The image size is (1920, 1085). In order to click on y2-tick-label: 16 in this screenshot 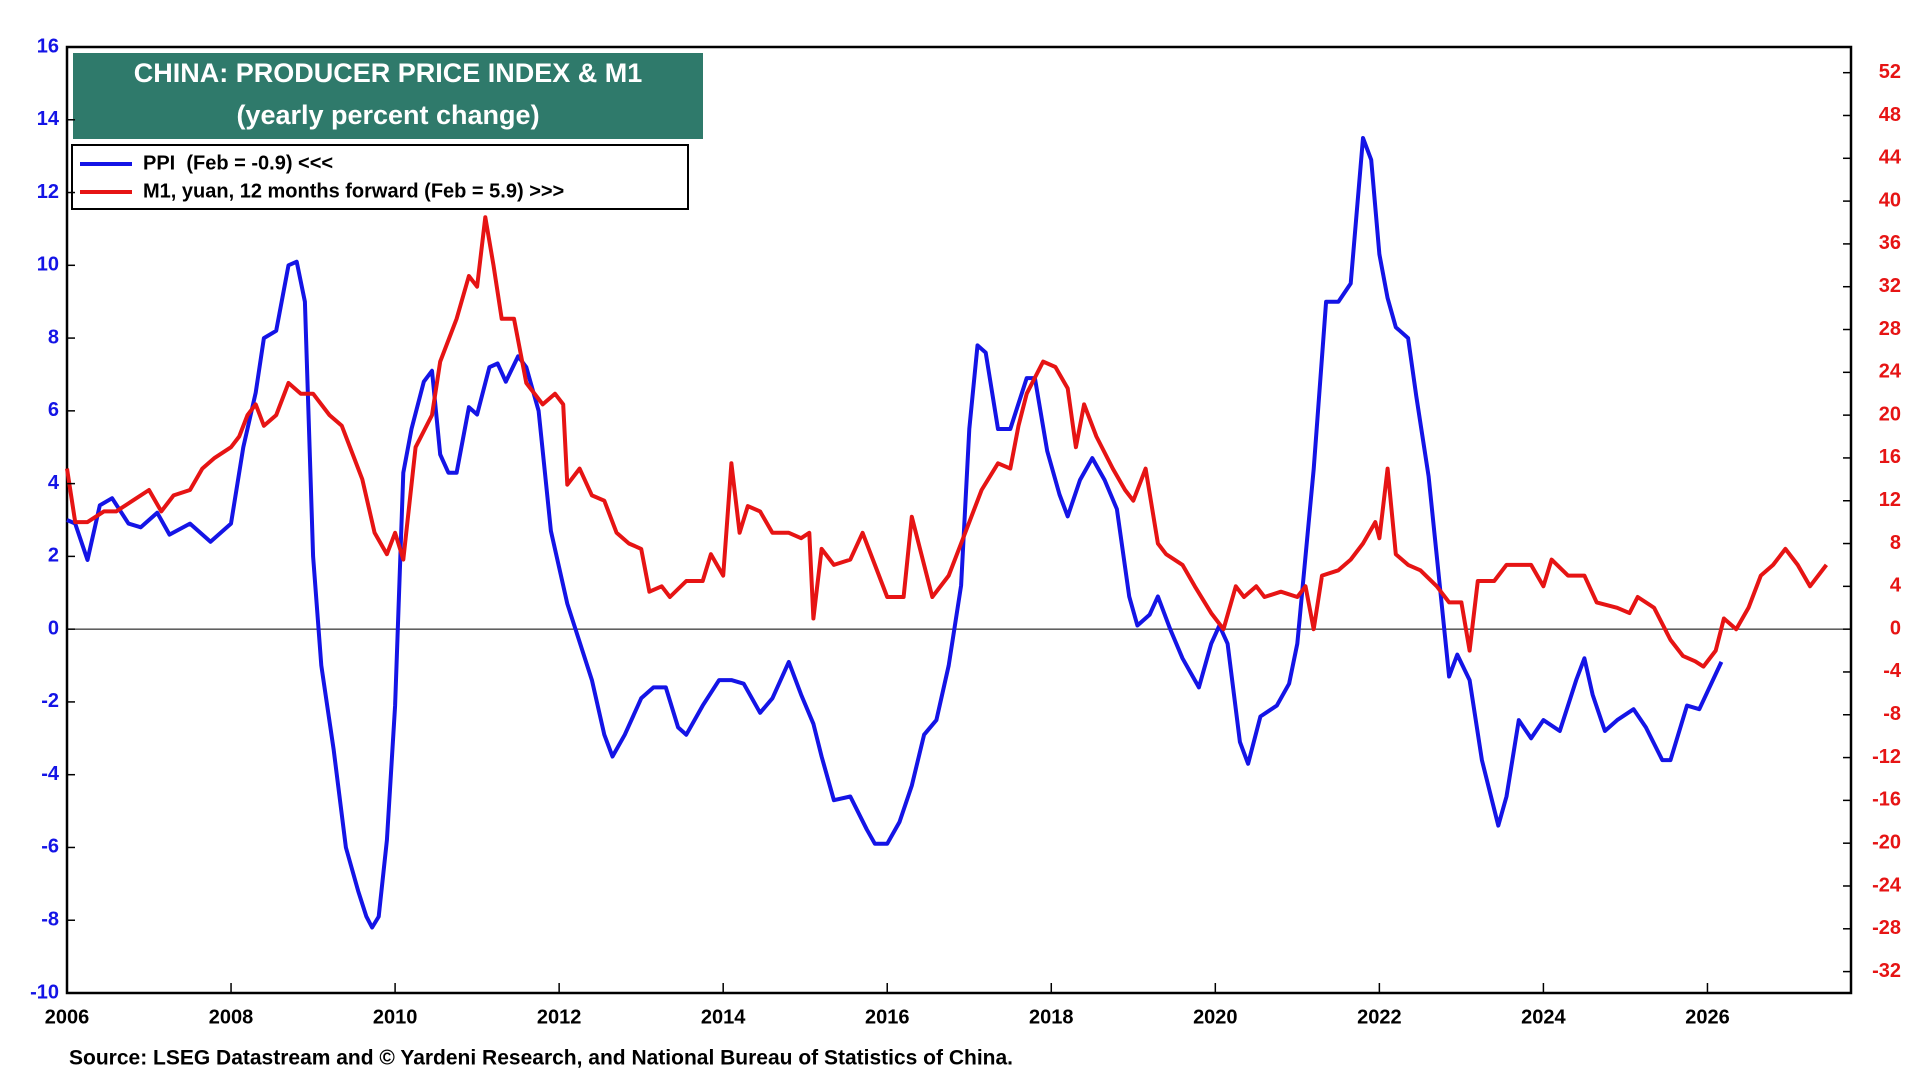, I will do `click(1890, 457)`.